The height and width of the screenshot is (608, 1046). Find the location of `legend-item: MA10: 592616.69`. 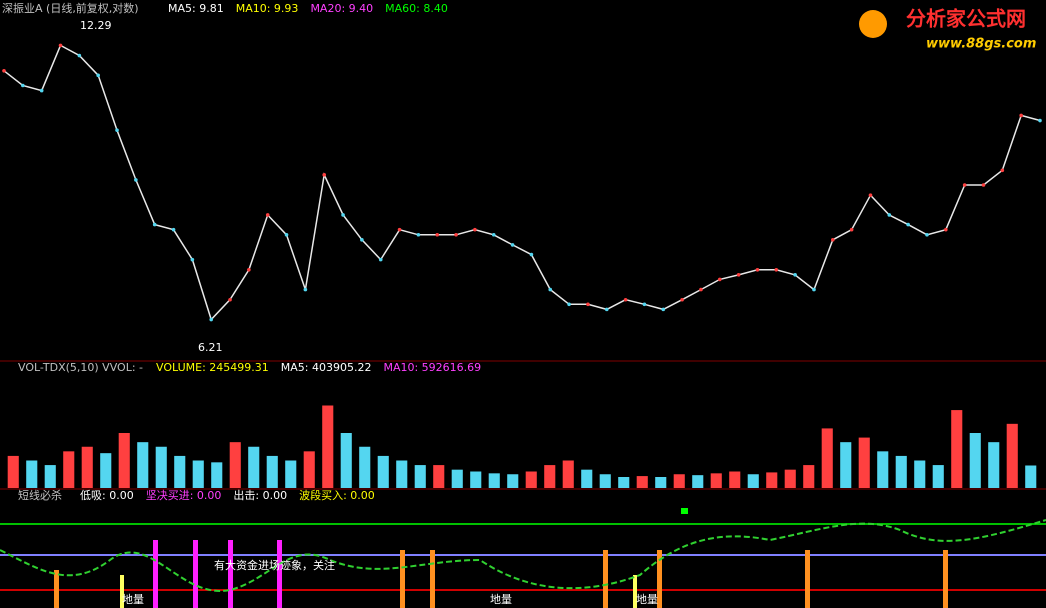

legend-item: MA10: 592616.69 is located at coordinates (432, 367).